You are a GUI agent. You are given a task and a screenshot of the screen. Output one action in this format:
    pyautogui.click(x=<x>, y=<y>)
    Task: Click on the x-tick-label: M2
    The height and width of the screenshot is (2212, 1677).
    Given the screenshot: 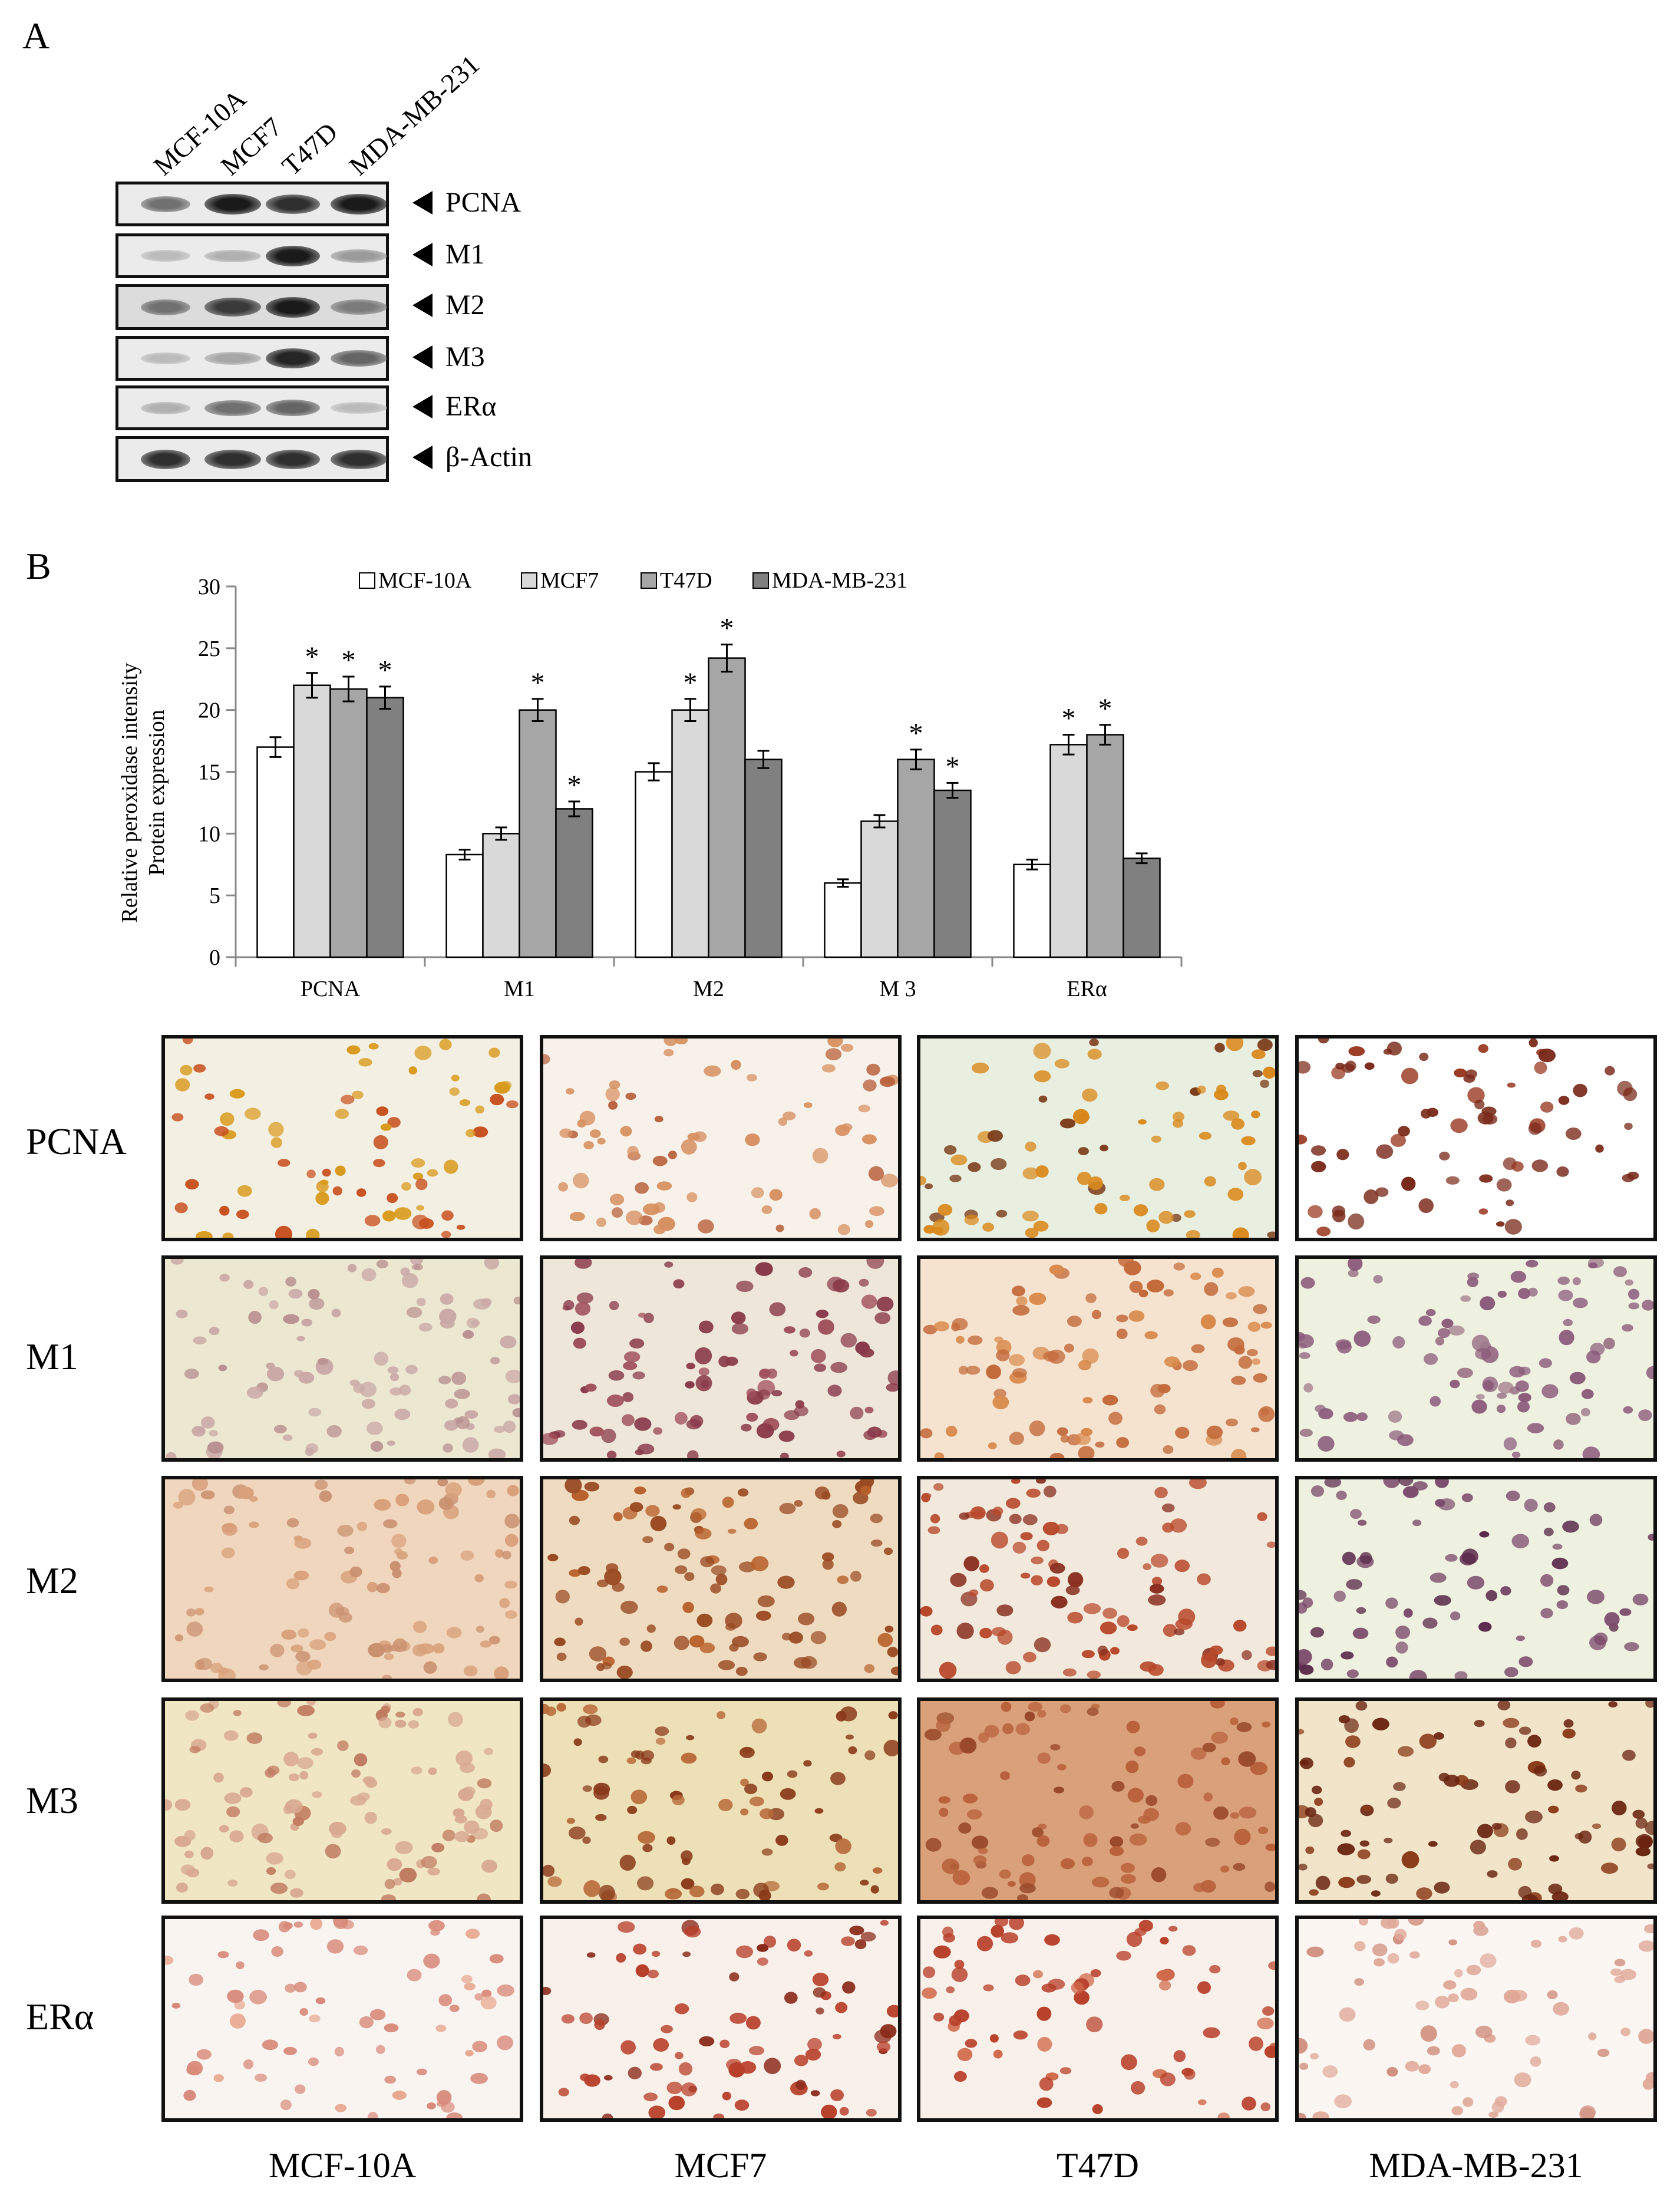 What is the action you would take?
    pyautogui.click(x=708, y=989)
    